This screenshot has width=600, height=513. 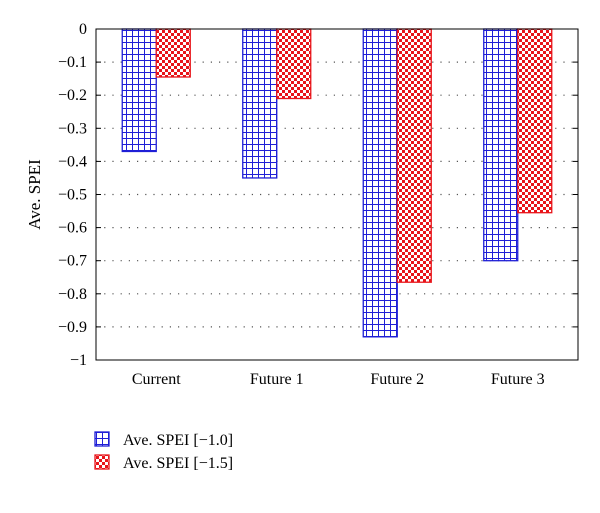 What do you see at coordinates (338, 379) in the screenshot?
I see `x-axis: Current Future 1 Future 2 Future 3` at bounding box center [338, 379].